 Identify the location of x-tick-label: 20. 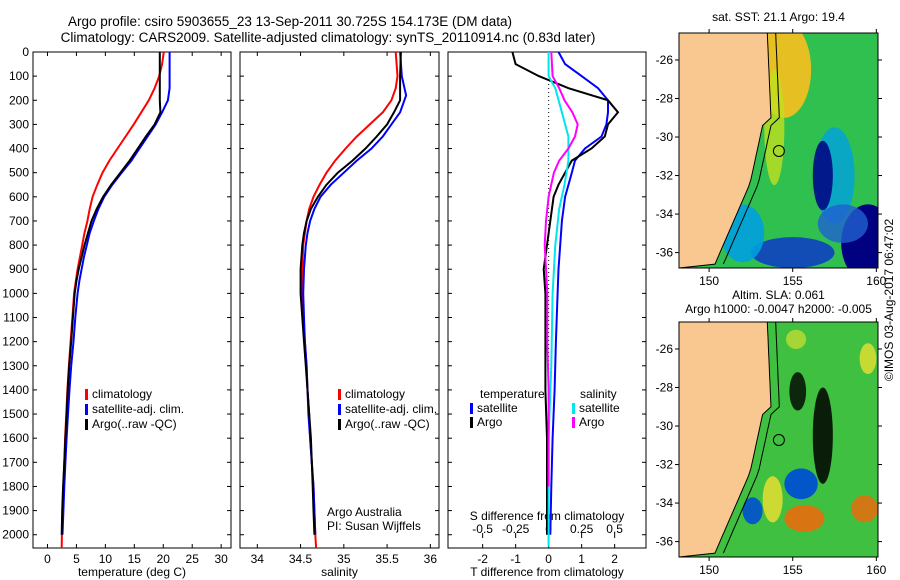
(164, 559).